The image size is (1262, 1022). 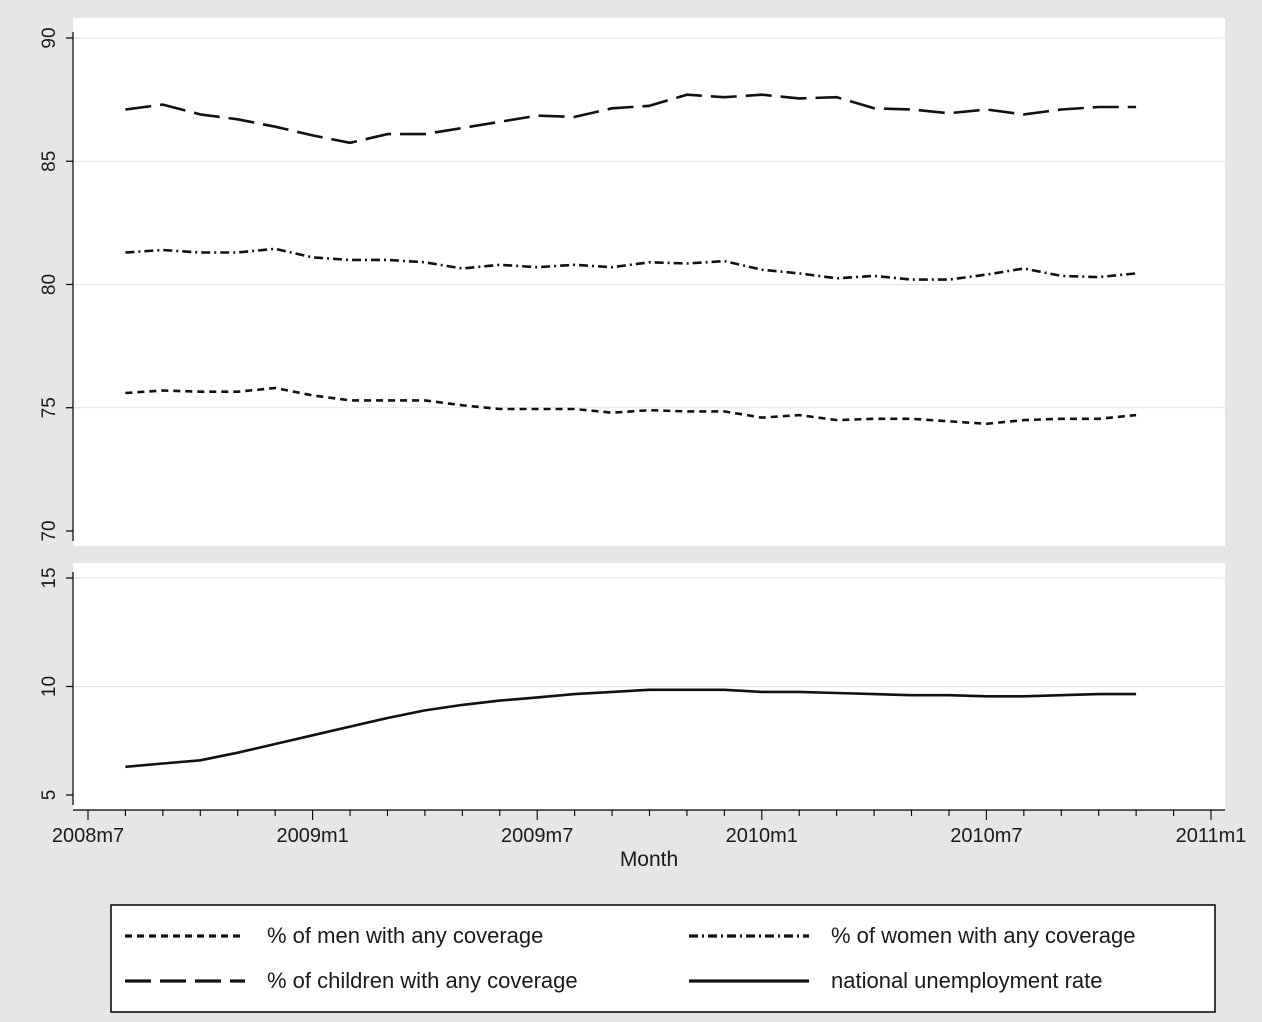 What do you see at coordinates (649, 859) in the screenshot?
I see `x-axis-label: Month` at bounding box center [649, 859].